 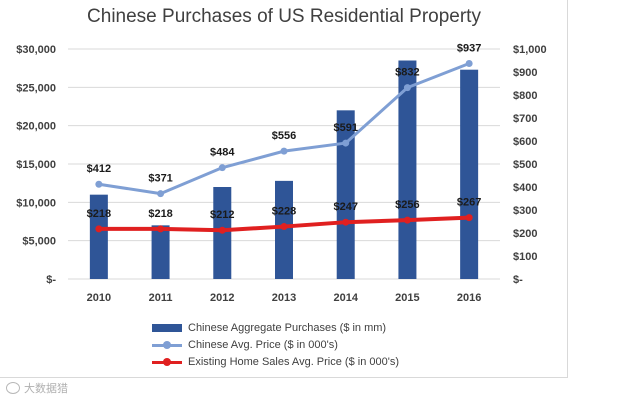 I want to click on right-axis-tick-label: $700, so click(x=525, y=119).